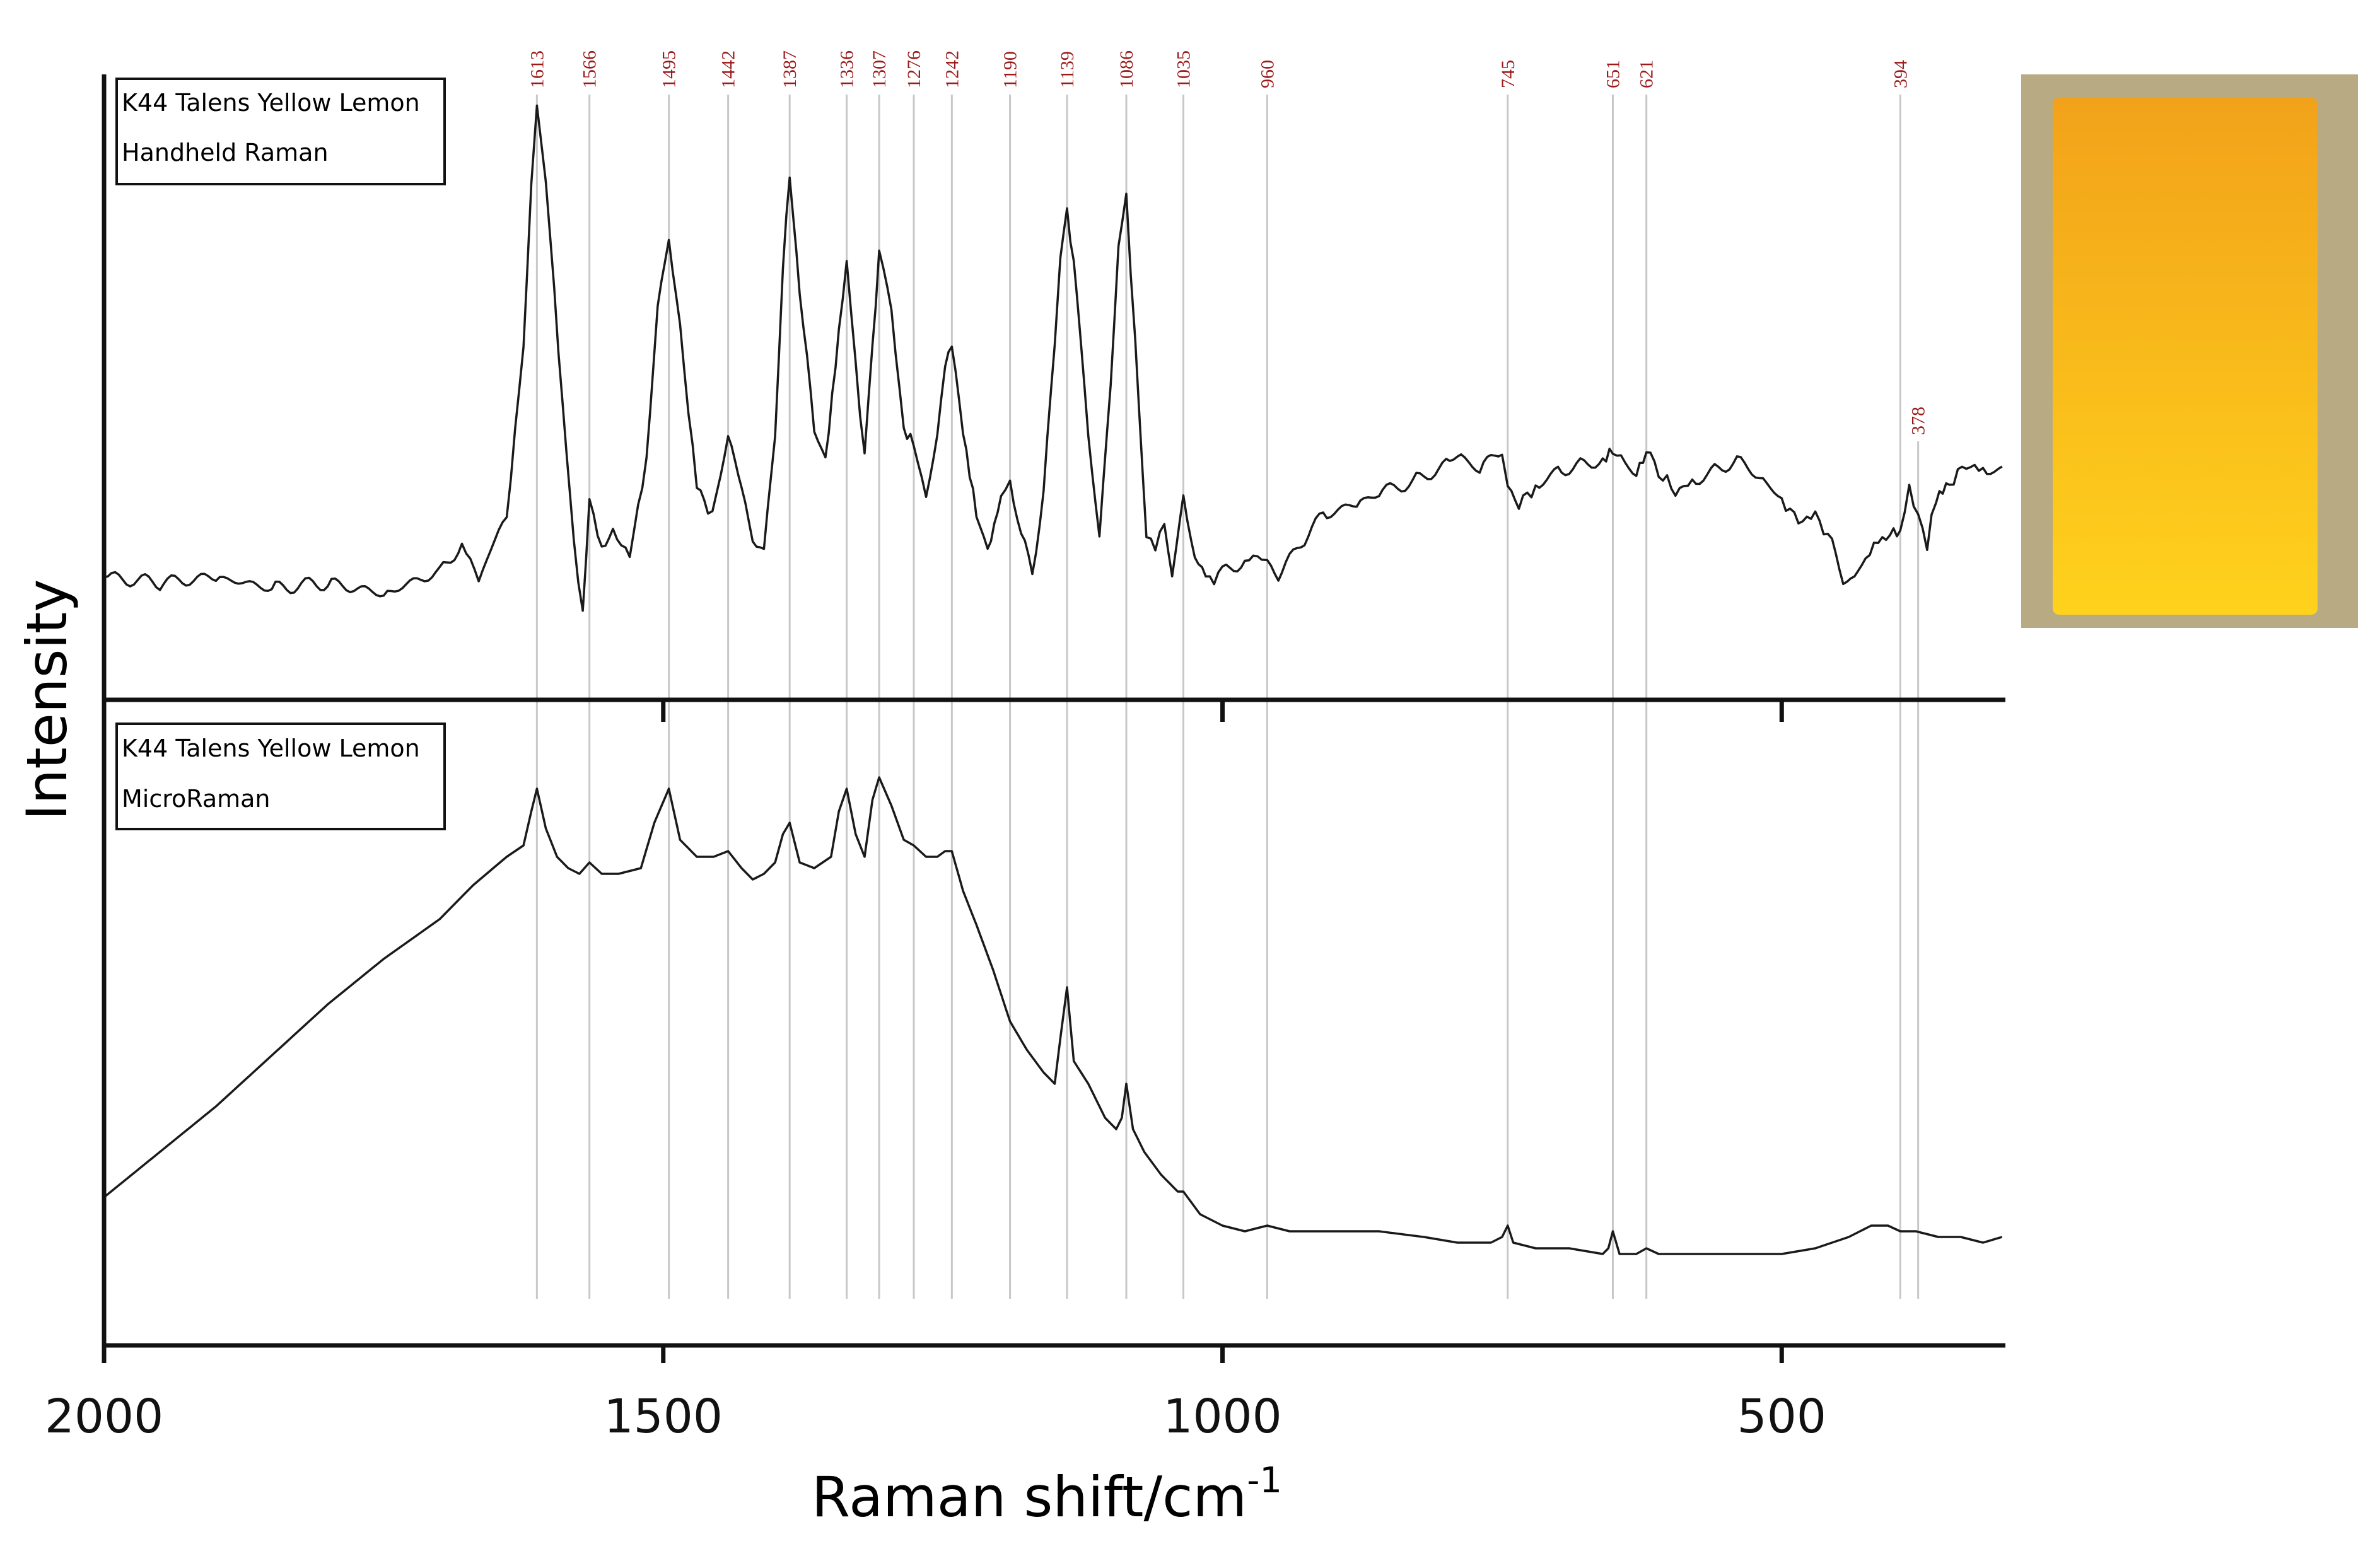  I want to click on x-tick-label-1500: 1500, so click(663, 1417).